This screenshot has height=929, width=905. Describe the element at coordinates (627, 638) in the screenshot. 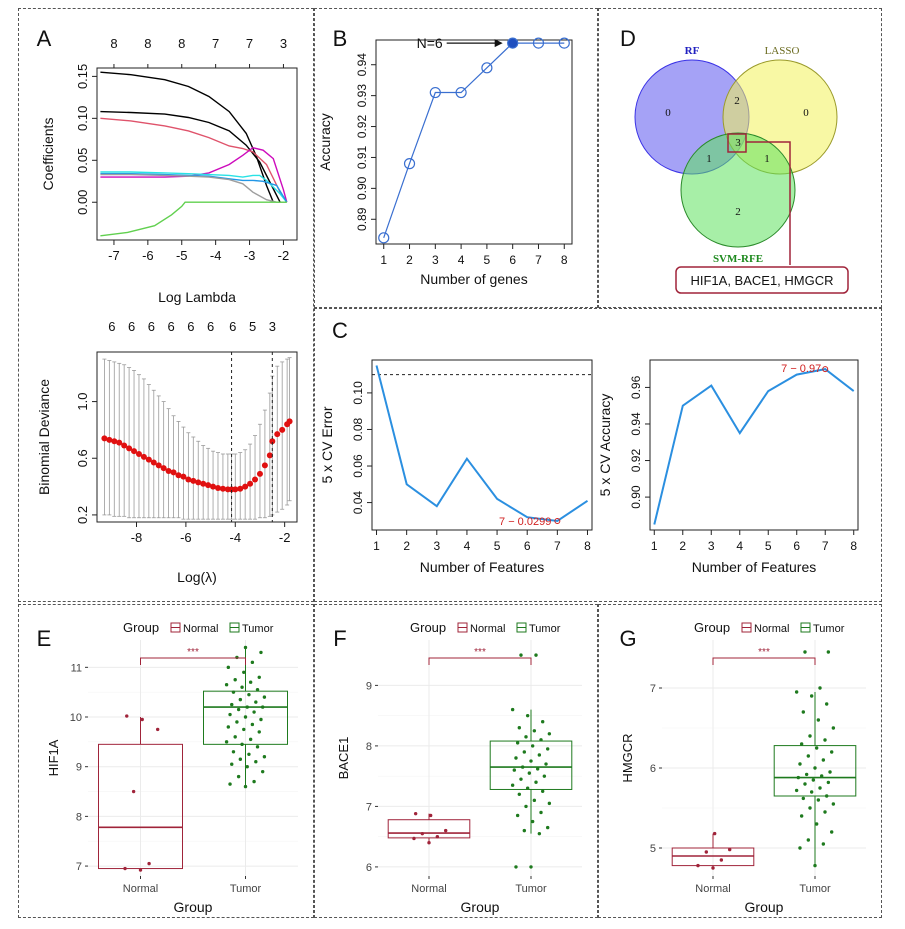

I see `panel-label-g: G` at that location.